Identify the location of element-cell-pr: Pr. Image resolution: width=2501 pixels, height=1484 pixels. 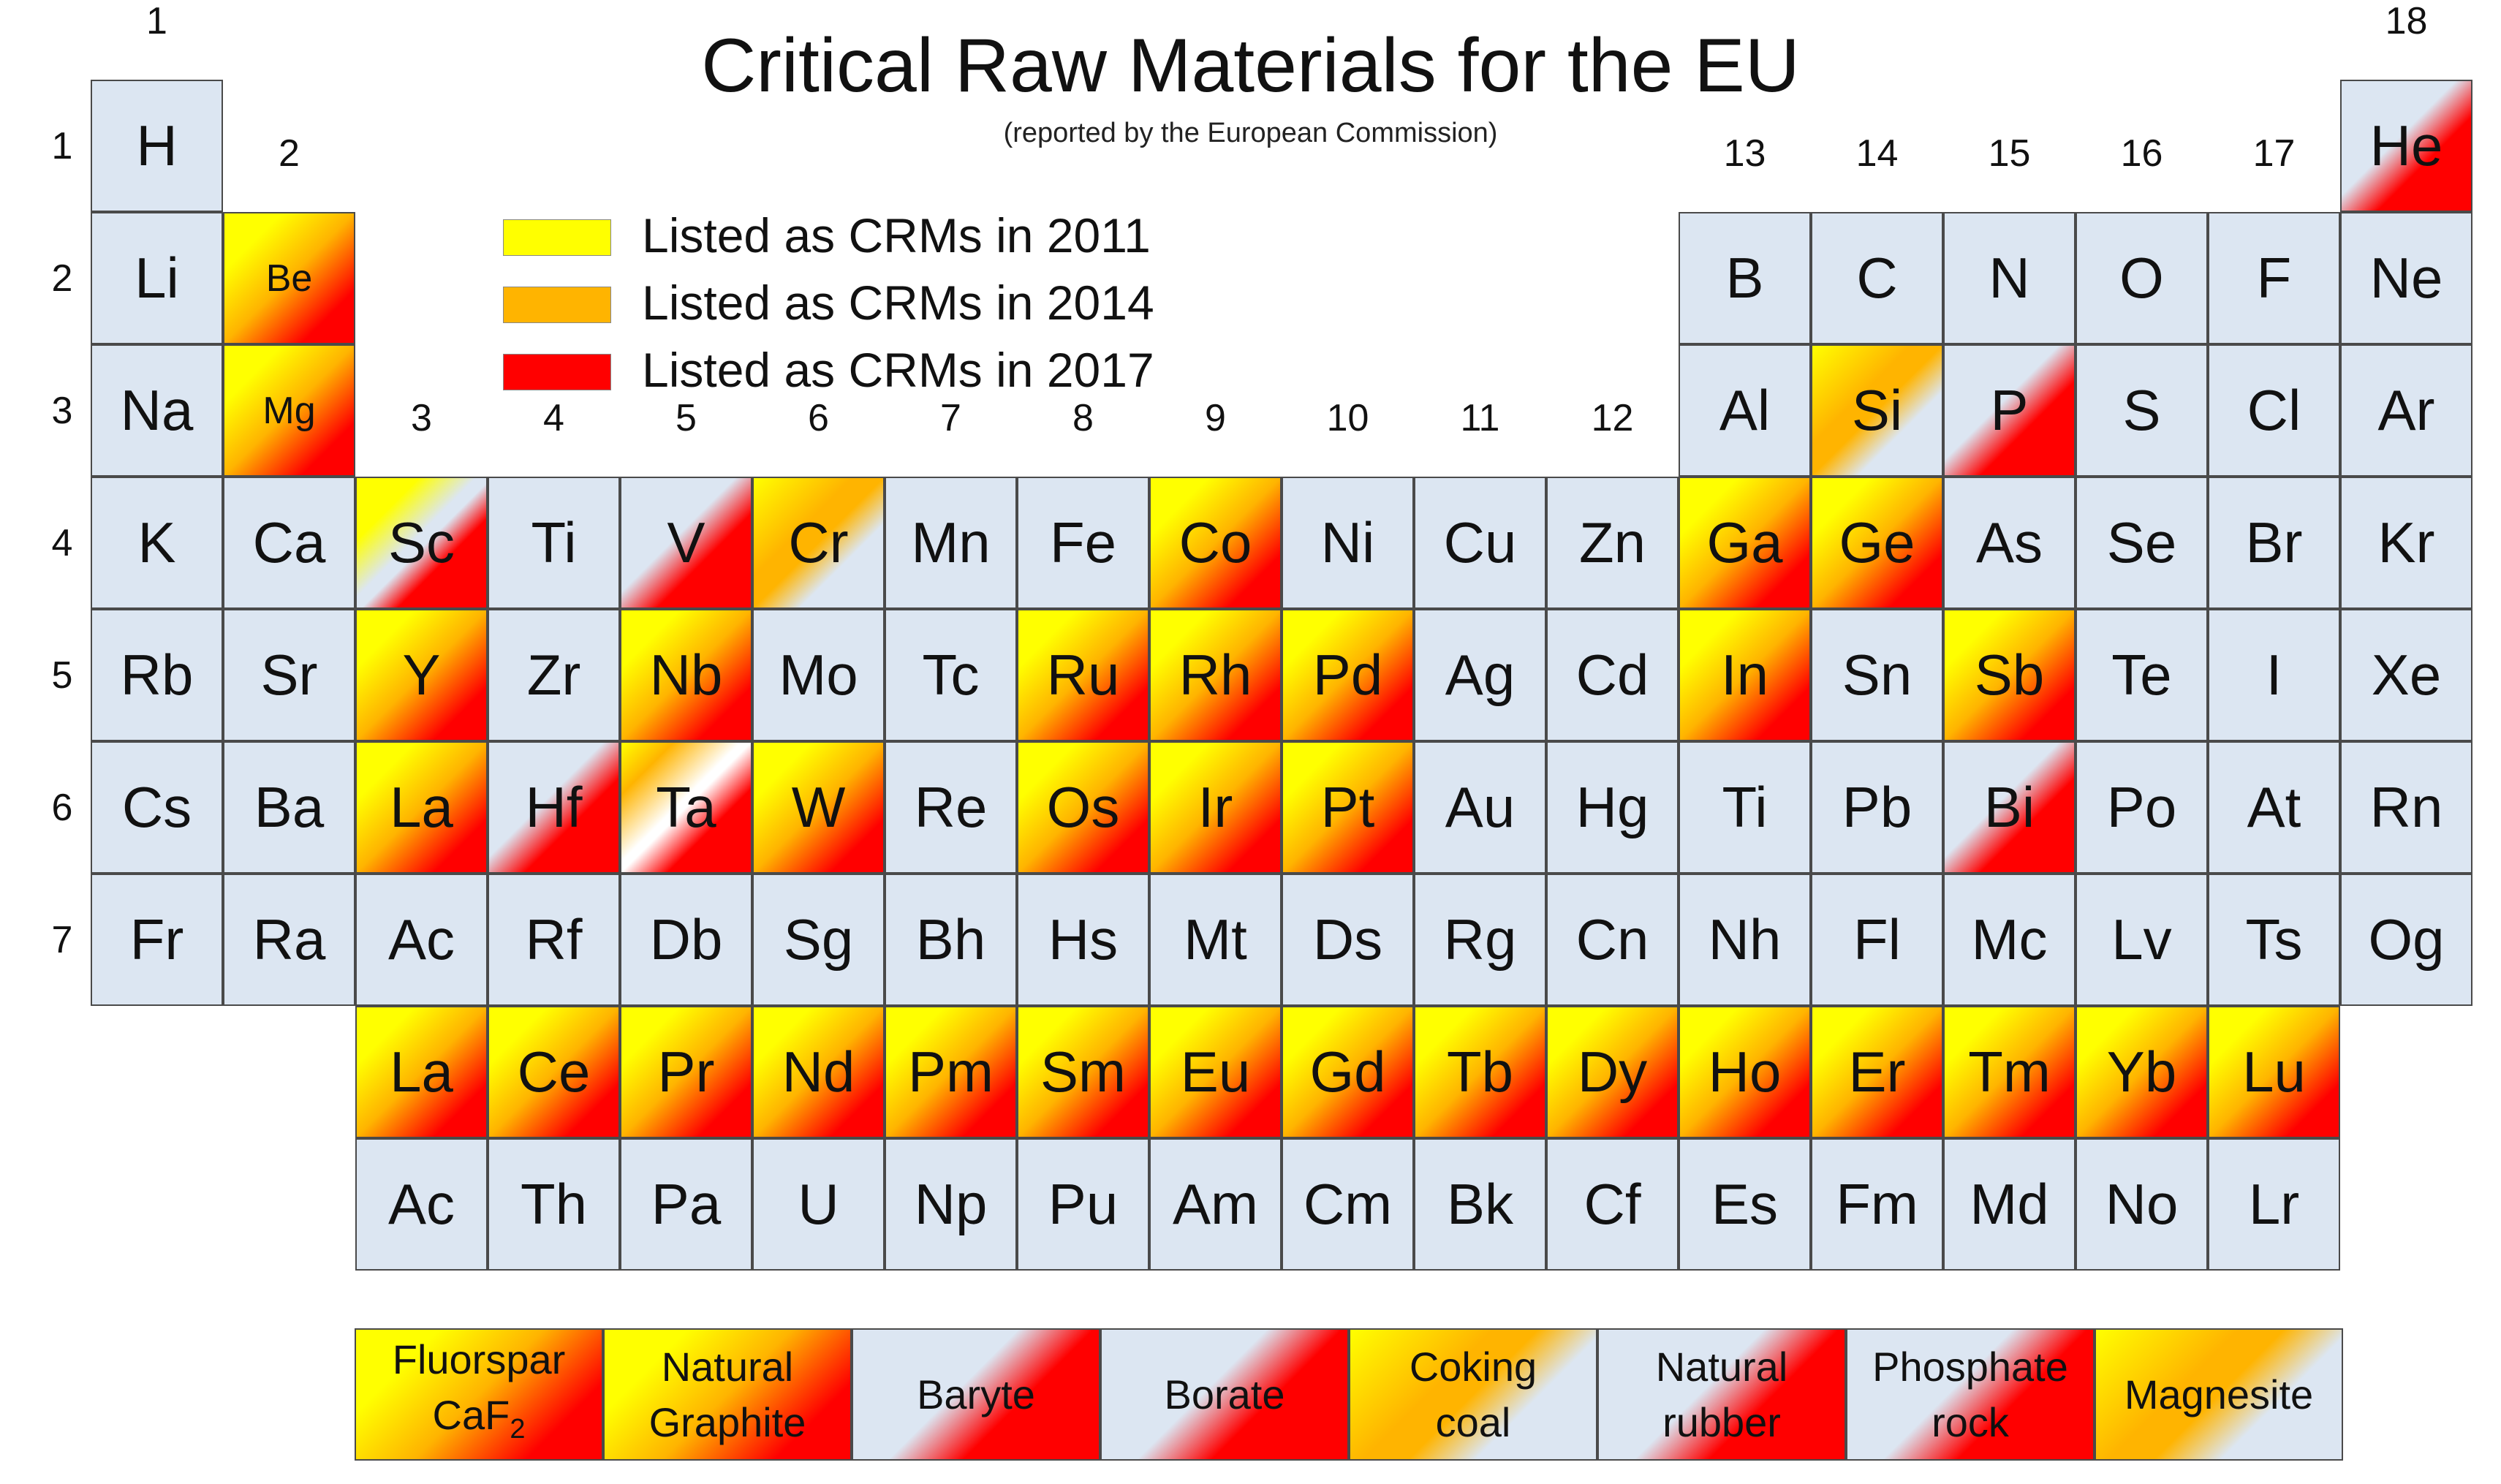
(686, 1072).